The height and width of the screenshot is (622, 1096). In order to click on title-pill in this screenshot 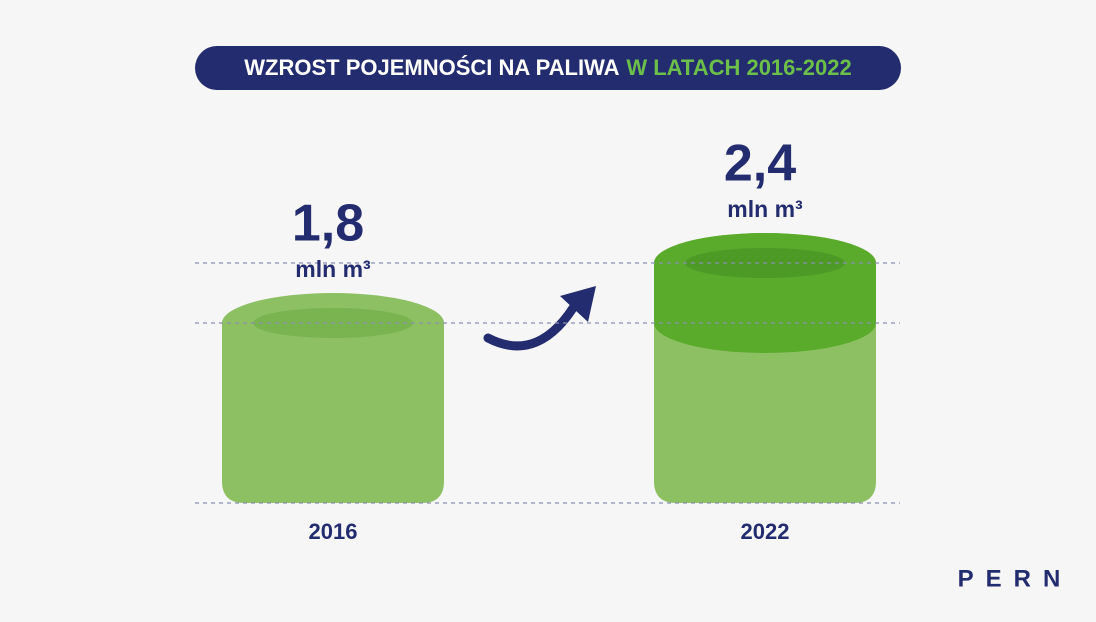, I will do `click(548, 68)`.